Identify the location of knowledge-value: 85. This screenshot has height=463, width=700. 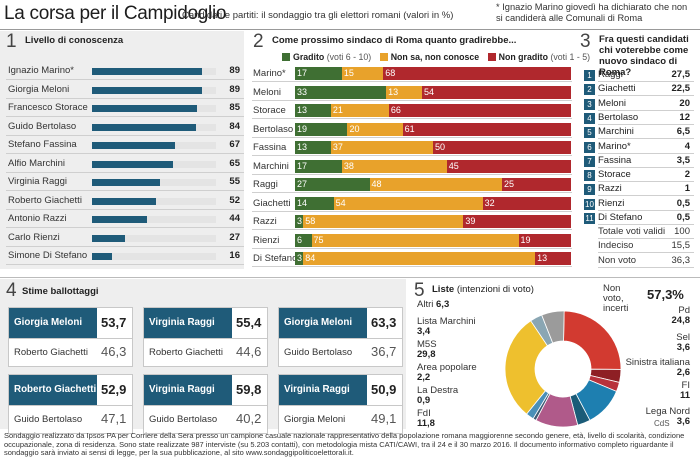
(234, 107).